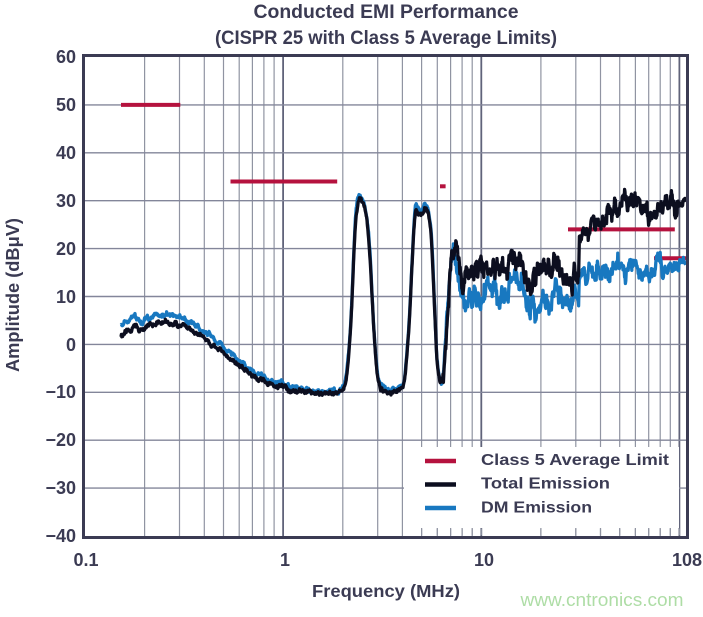 This screenshot has width=703, height=617. Describe the element at coordinates (536, 508) in the screenshot. I see `svg-text: DM Emission` at that location.